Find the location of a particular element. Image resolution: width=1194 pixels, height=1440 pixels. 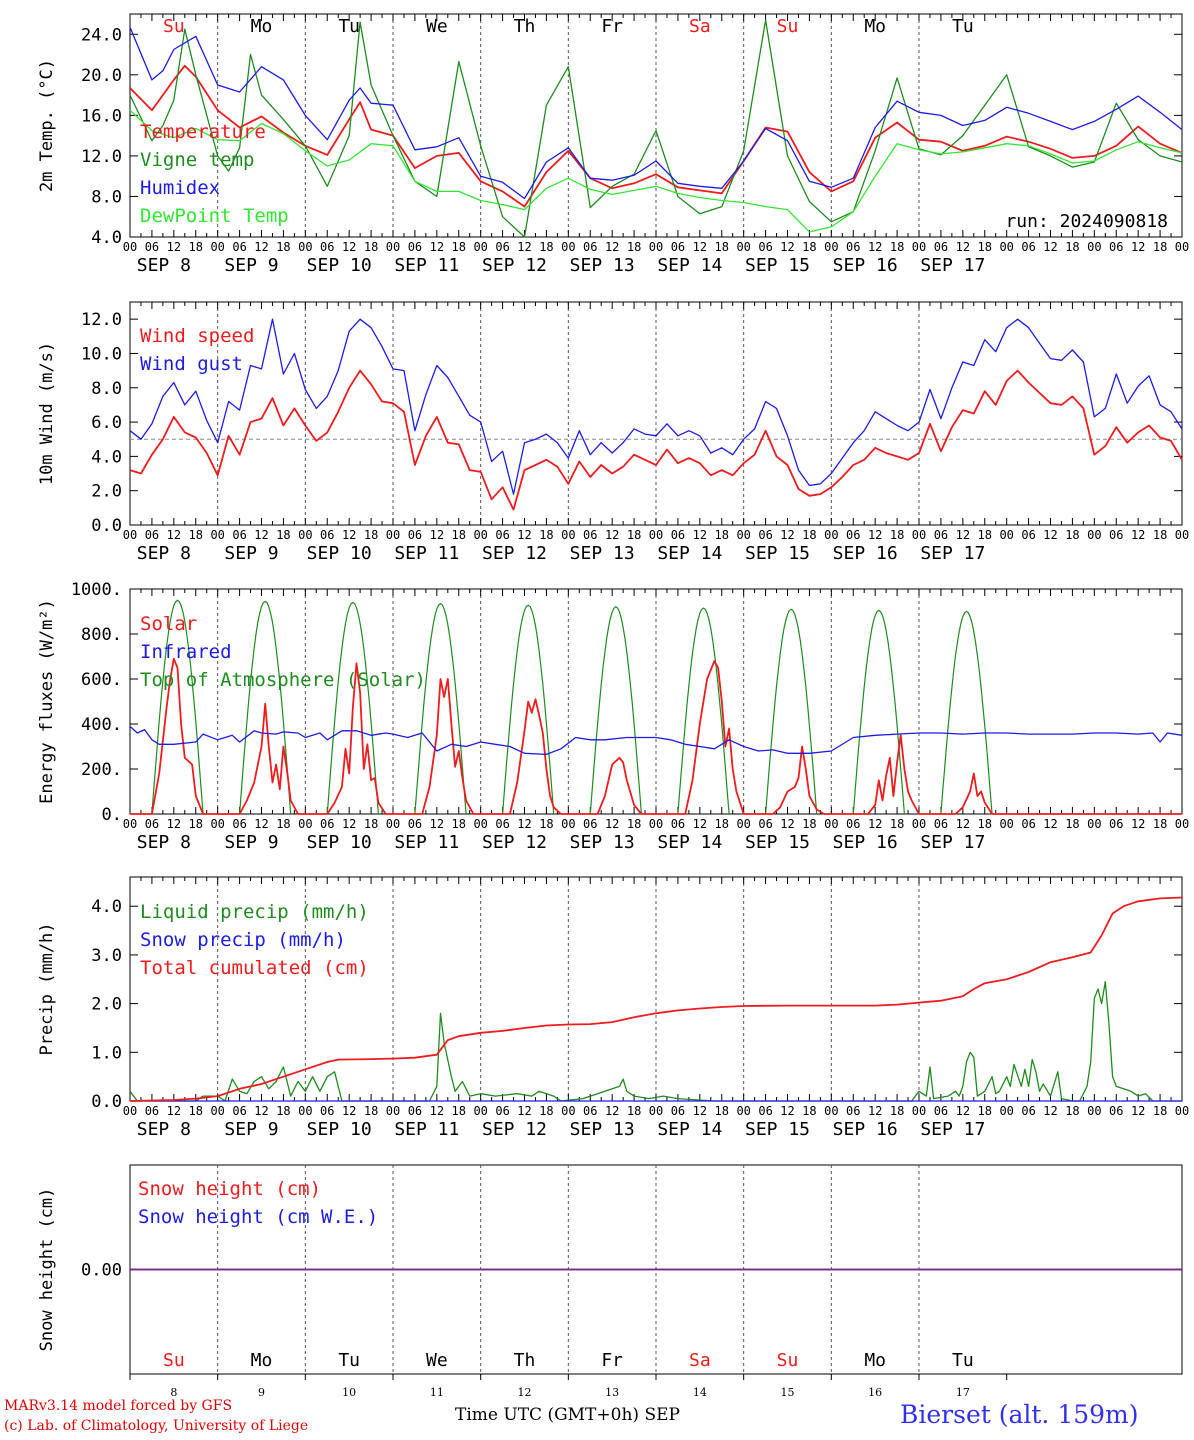

day-number-label: 10 is located at coordinates (349, 1392).